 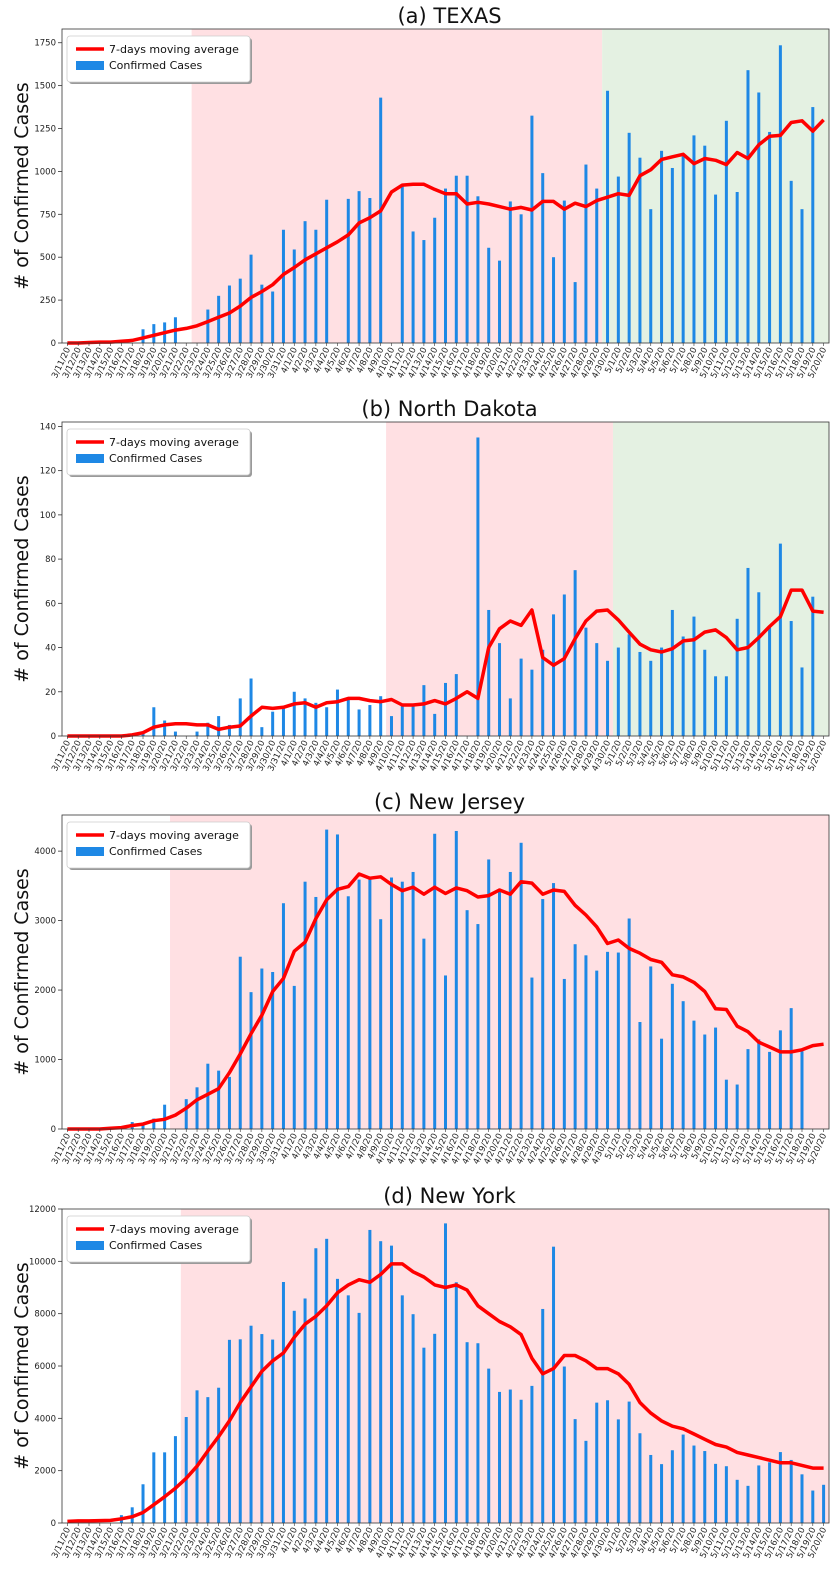 What do you see at coordinates (48, 516) in the screenshot?
I see `y-tick-label: 100` at bounding box center [48, 516].